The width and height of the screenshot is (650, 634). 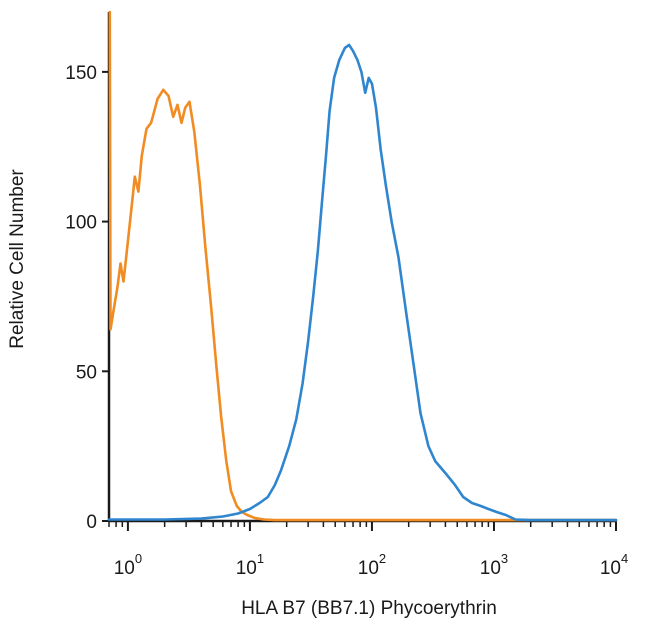 I want to click on x-tick-exponent: 0, so click(x=138, y=558).